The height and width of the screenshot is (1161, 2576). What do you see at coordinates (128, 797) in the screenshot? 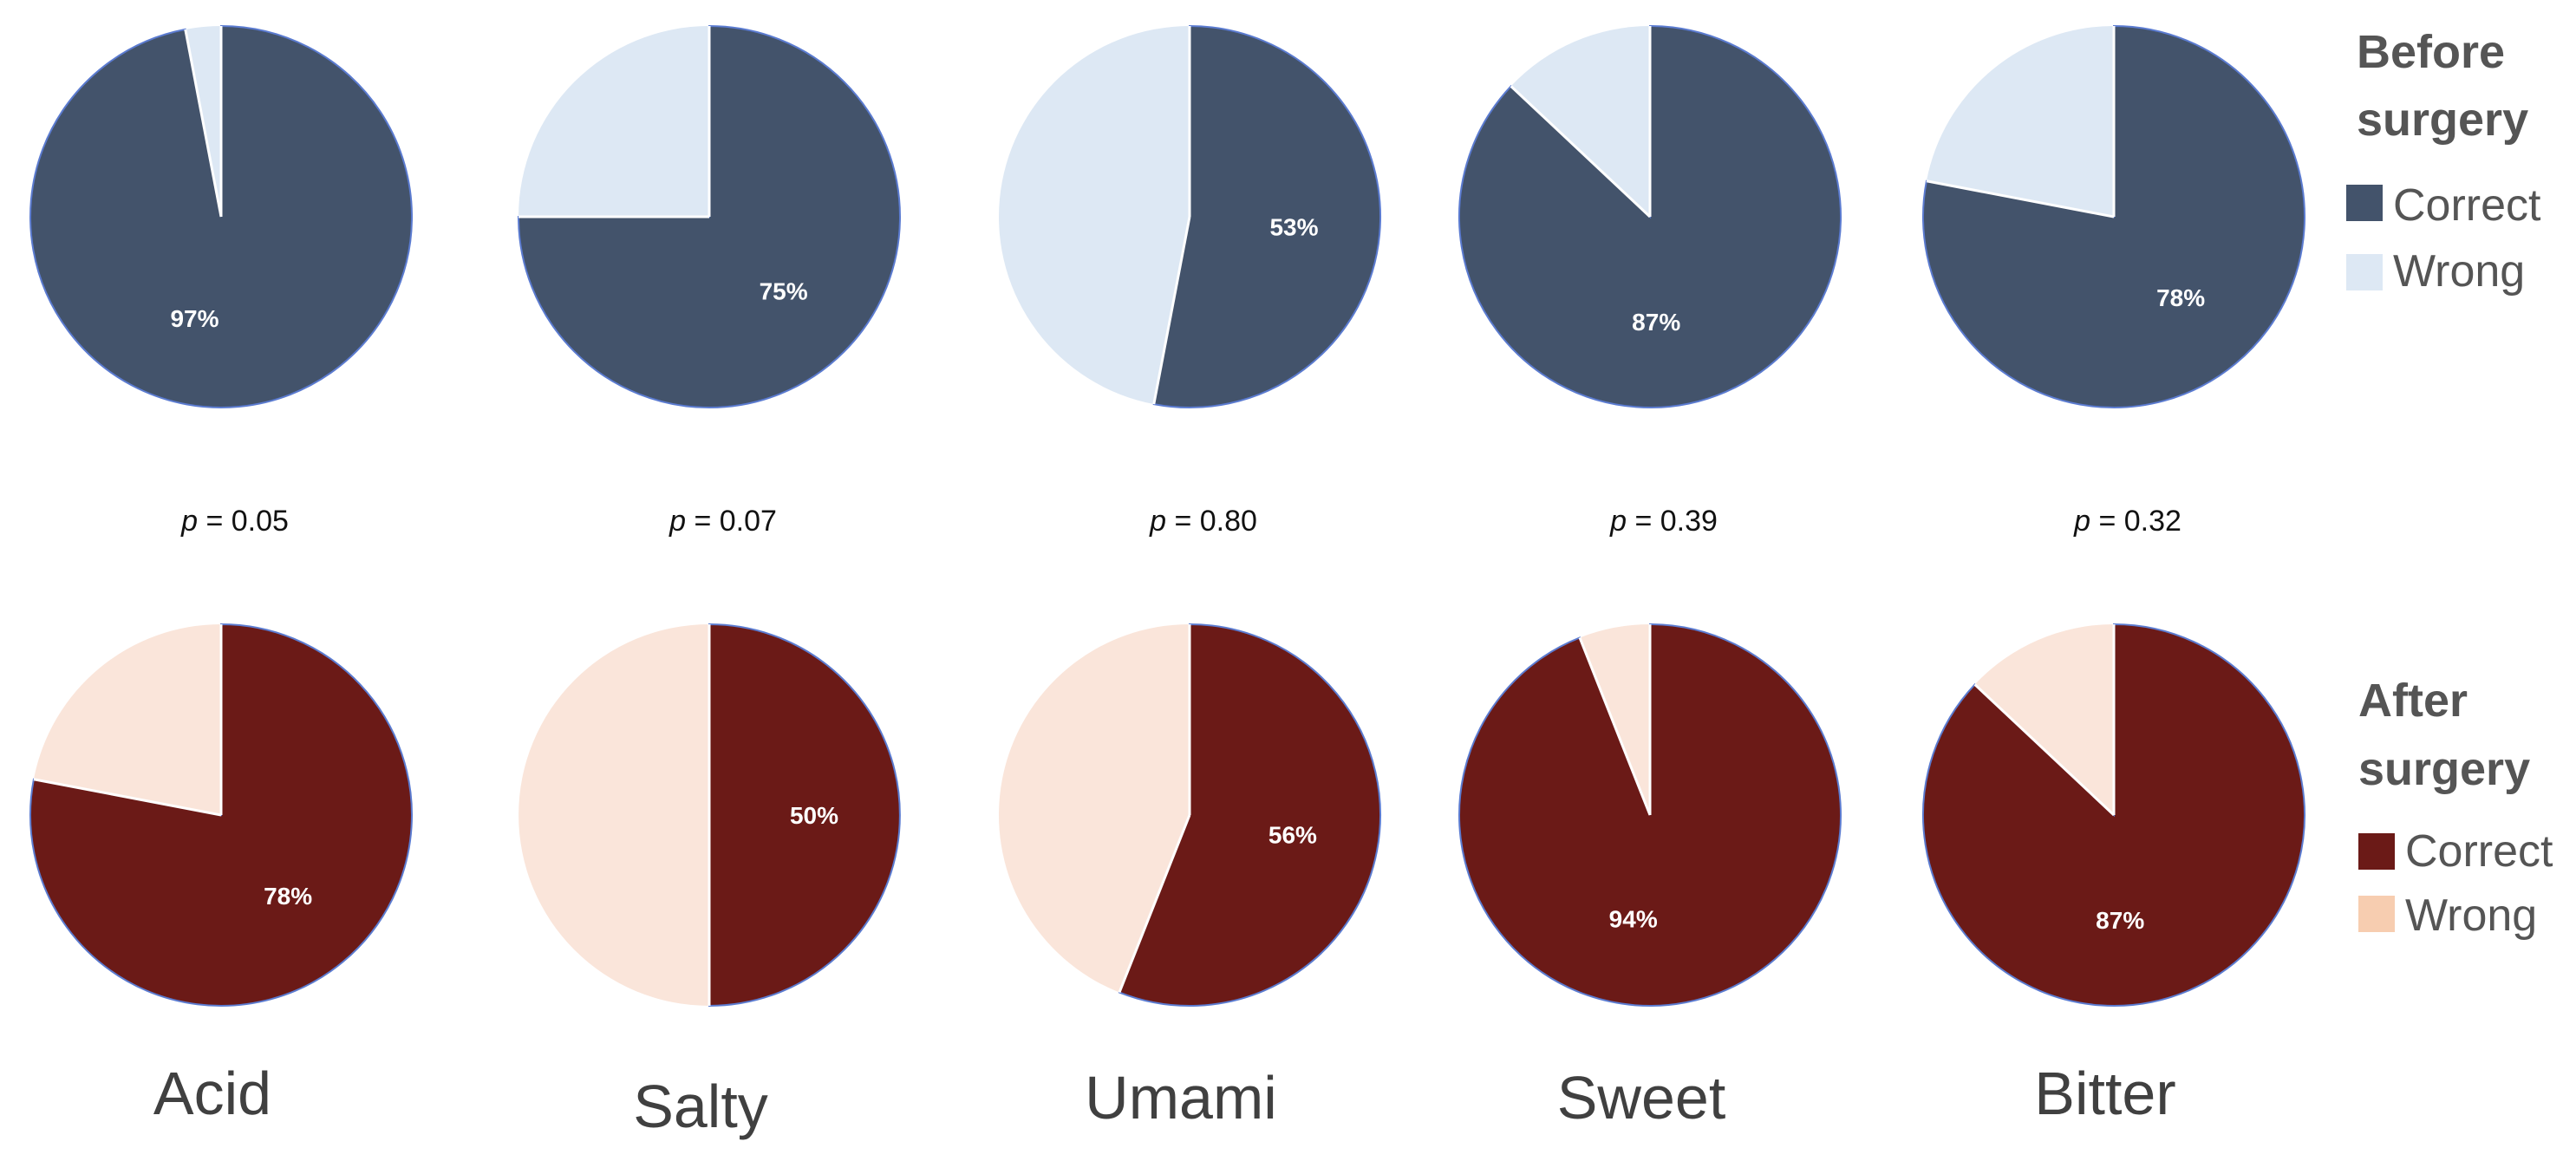
I see `after-acid-slice-divider-end` at bounding box center [128, 797].